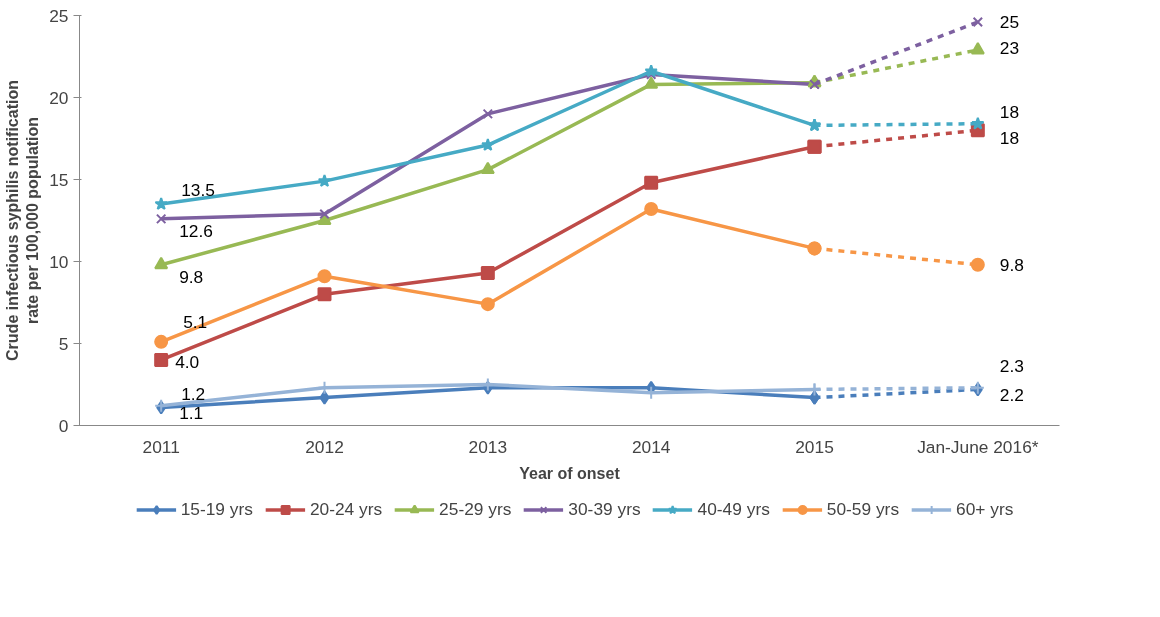 This screenshot has width=1160, height=617. What do you see at coordinates (324, 446) in the screenshot?
I see `x-tick-label: 2012` at bounding box center [324, 446].